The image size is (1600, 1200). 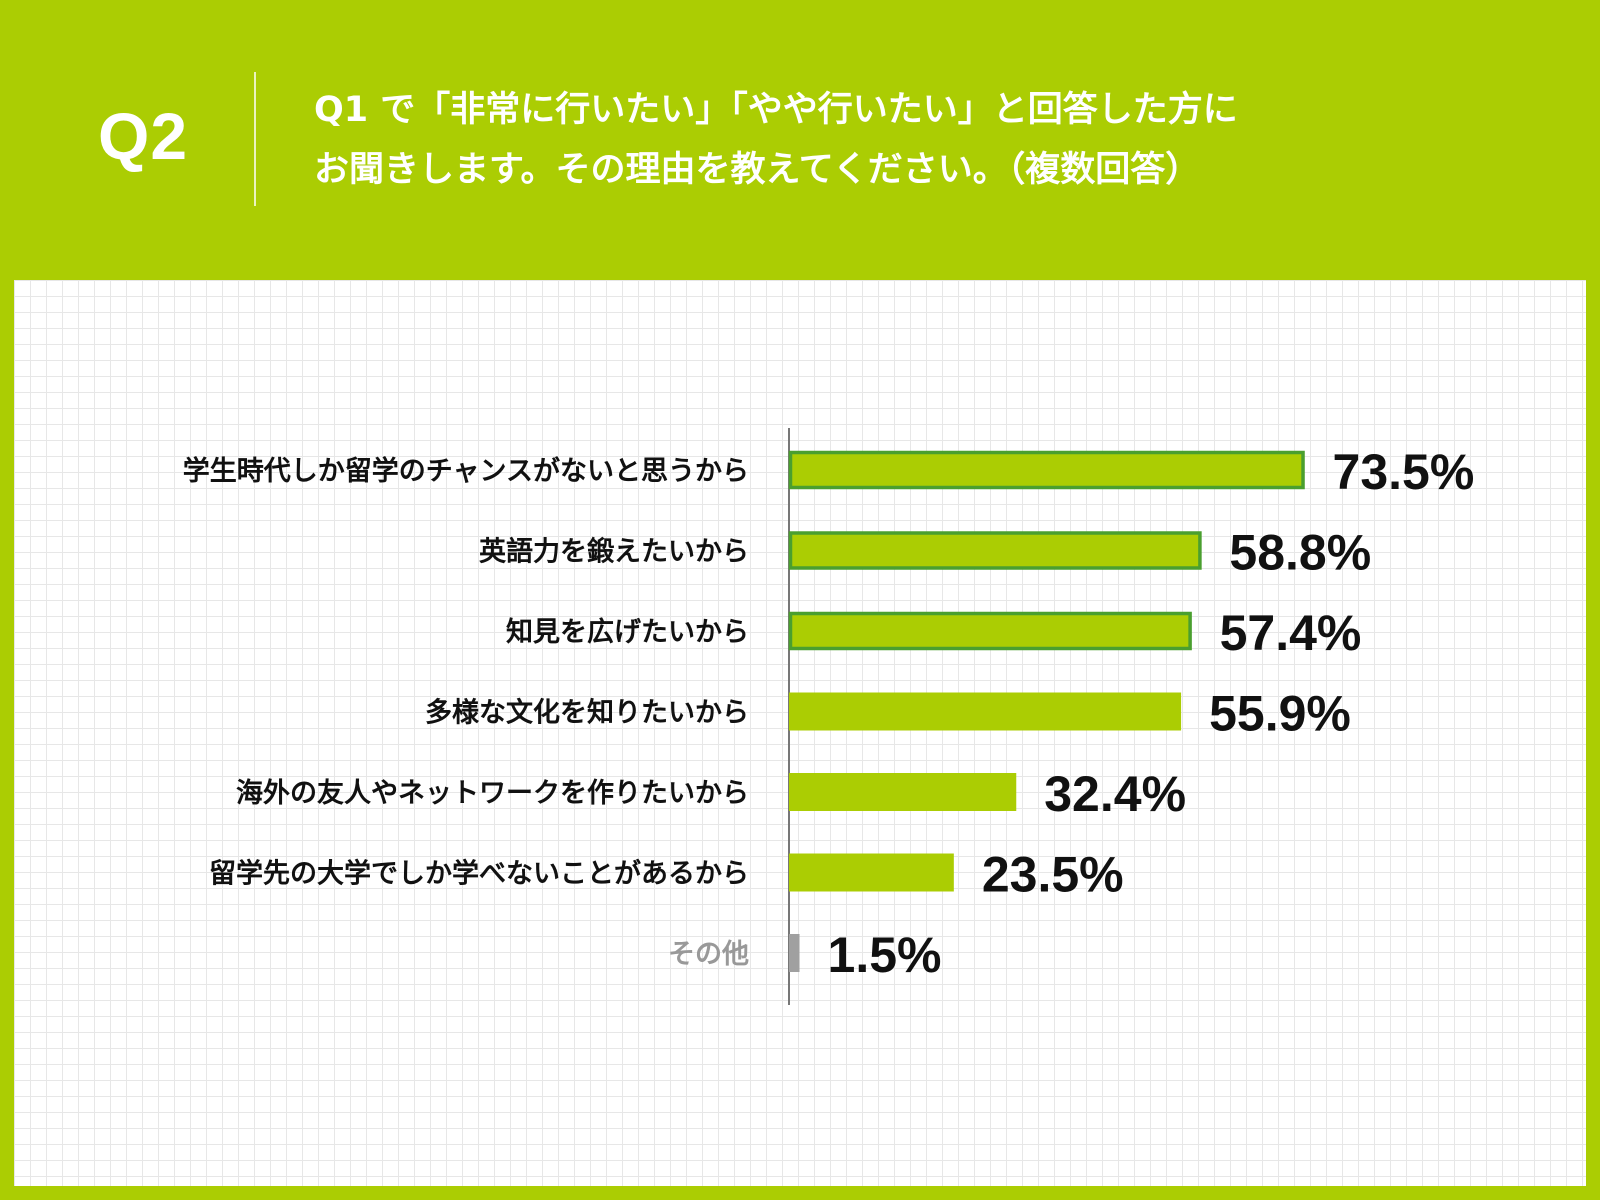 I want to click on value-label-3: 57.4%, so click(x=1291, y=633).